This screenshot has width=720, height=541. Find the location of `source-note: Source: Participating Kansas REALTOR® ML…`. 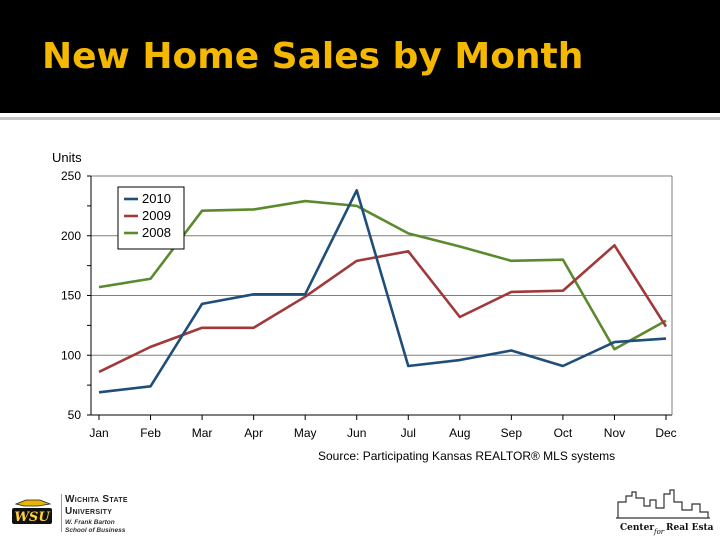

source-note: Source: Participating Kansas REALTOR® ML… is located at coordinates (467, 456).